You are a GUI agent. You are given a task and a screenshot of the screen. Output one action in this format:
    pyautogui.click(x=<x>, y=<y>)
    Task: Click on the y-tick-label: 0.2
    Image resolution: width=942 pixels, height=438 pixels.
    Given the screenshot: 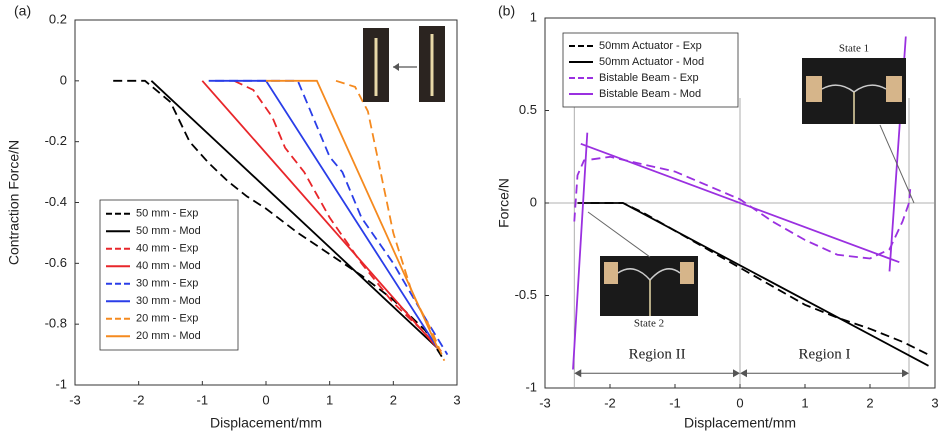 What is the action you would take?
    pyautogui.click(x=58, y=18)
    